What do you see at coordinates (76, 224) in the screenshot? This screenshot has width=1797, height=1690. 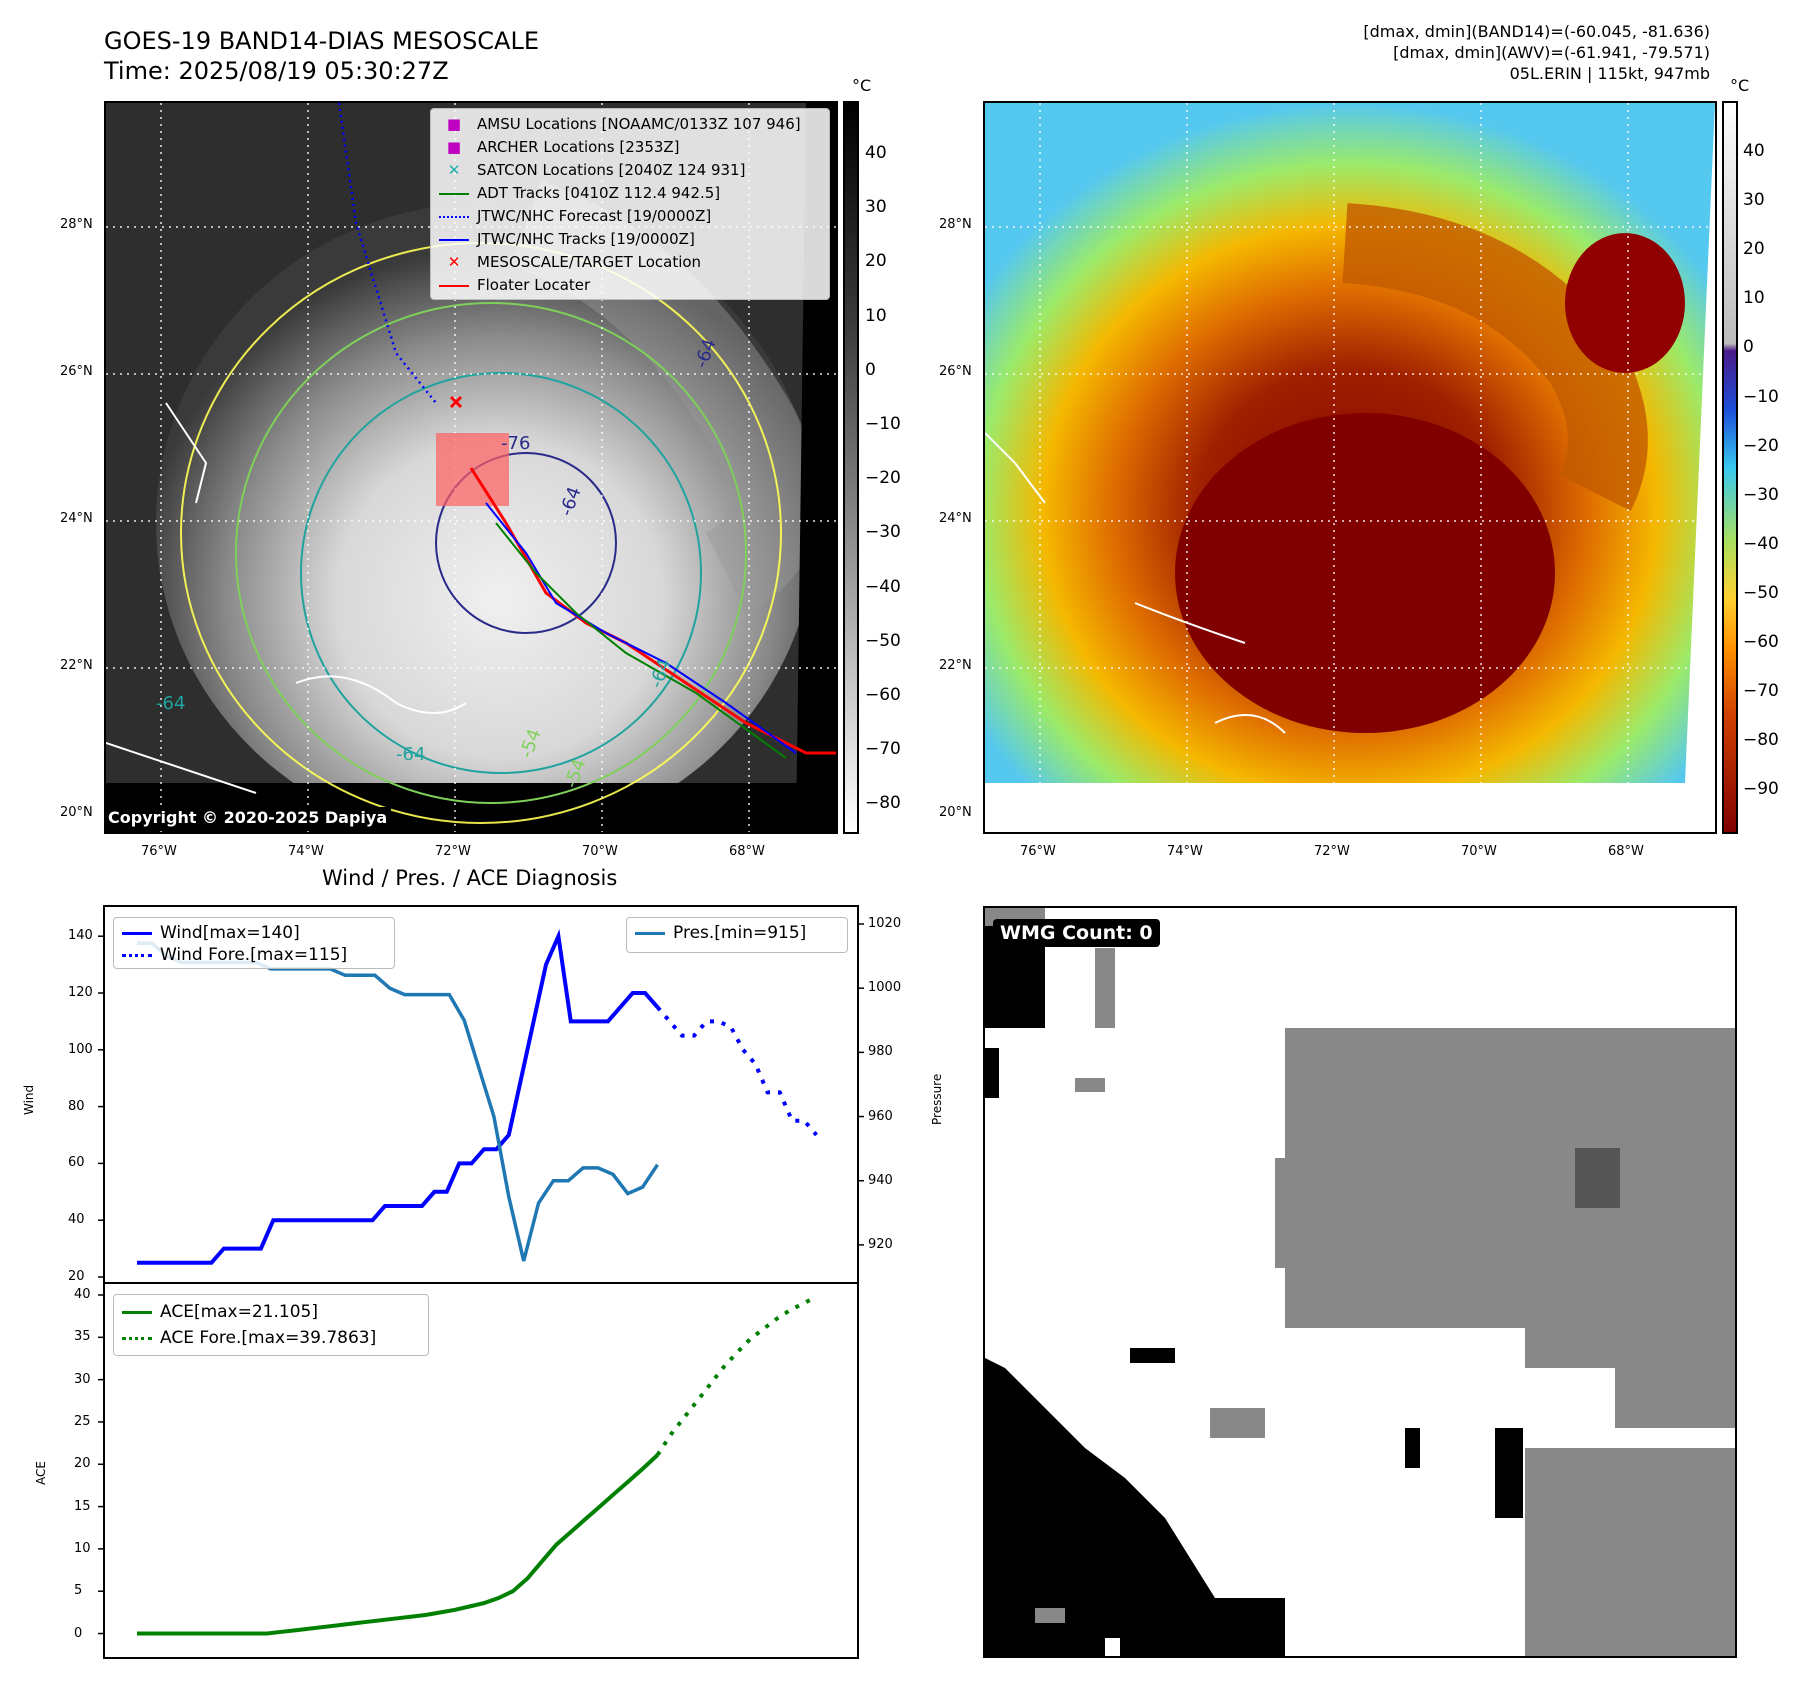 I see `lat-tick-label: 28°N` at bounding box center [76, 224].